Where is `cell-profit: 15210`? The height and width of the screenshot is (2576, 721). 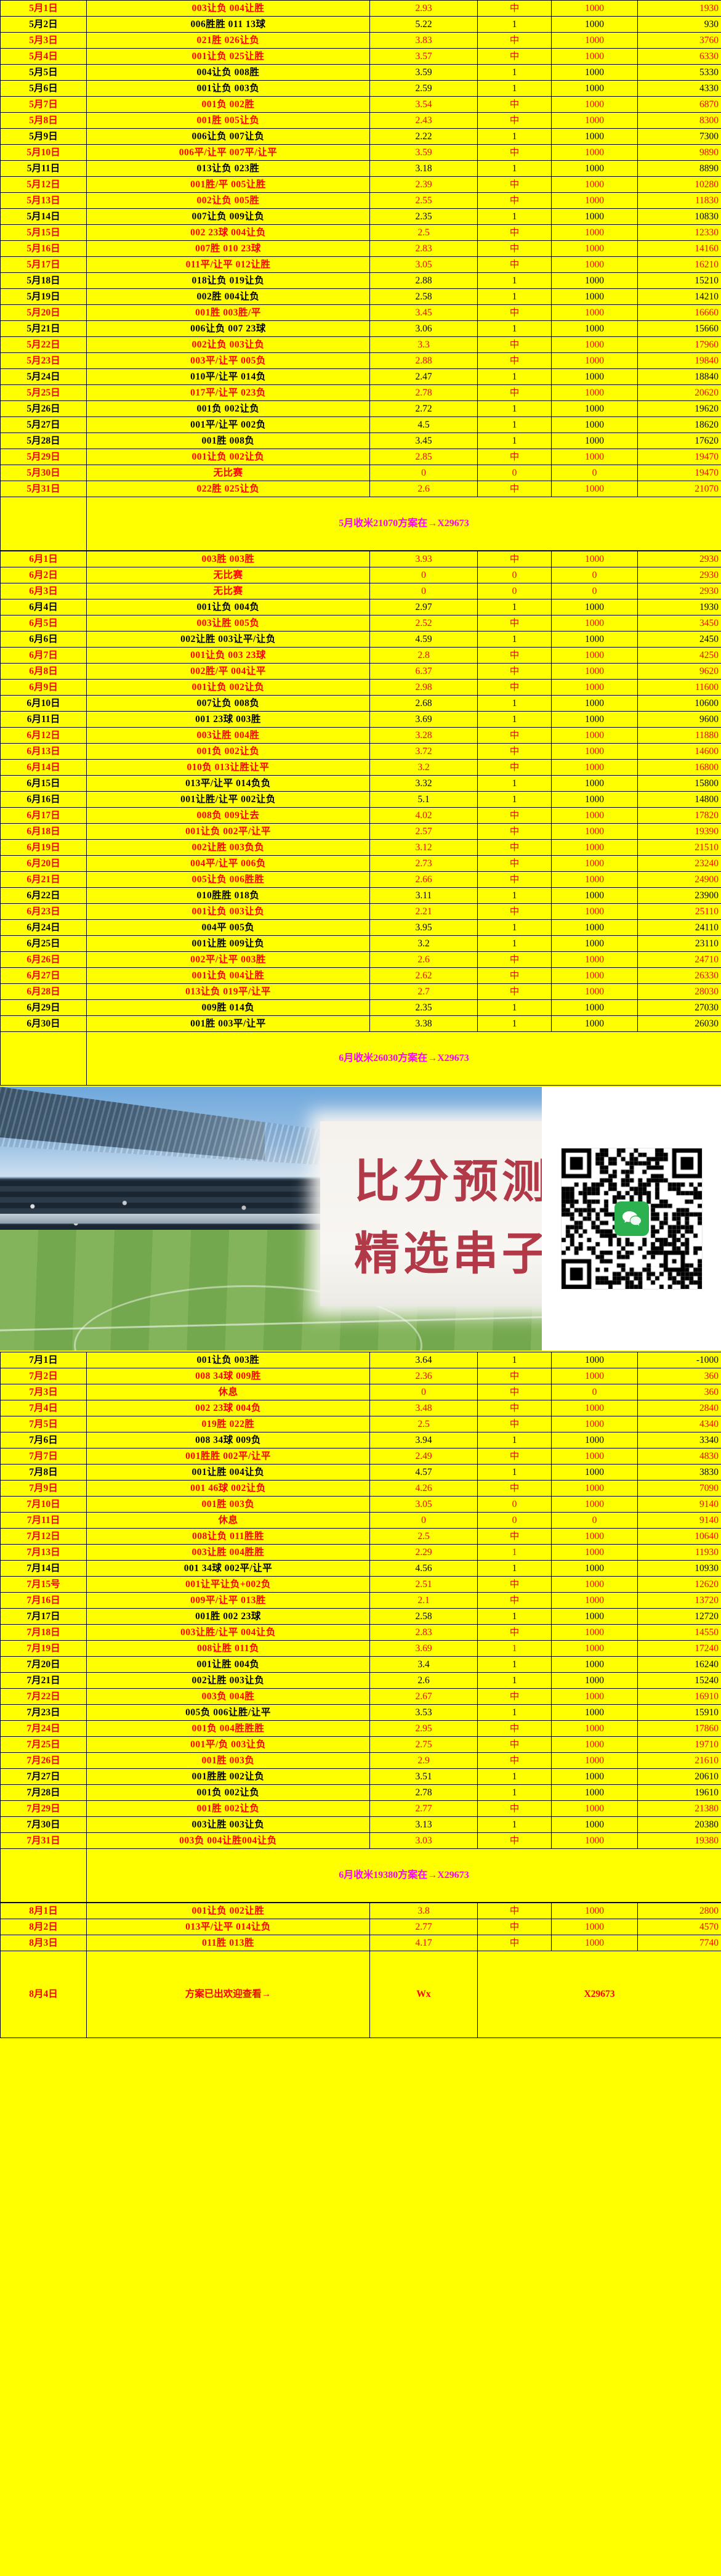 cell-profit: 15210 is located at coordinates (679, 280).